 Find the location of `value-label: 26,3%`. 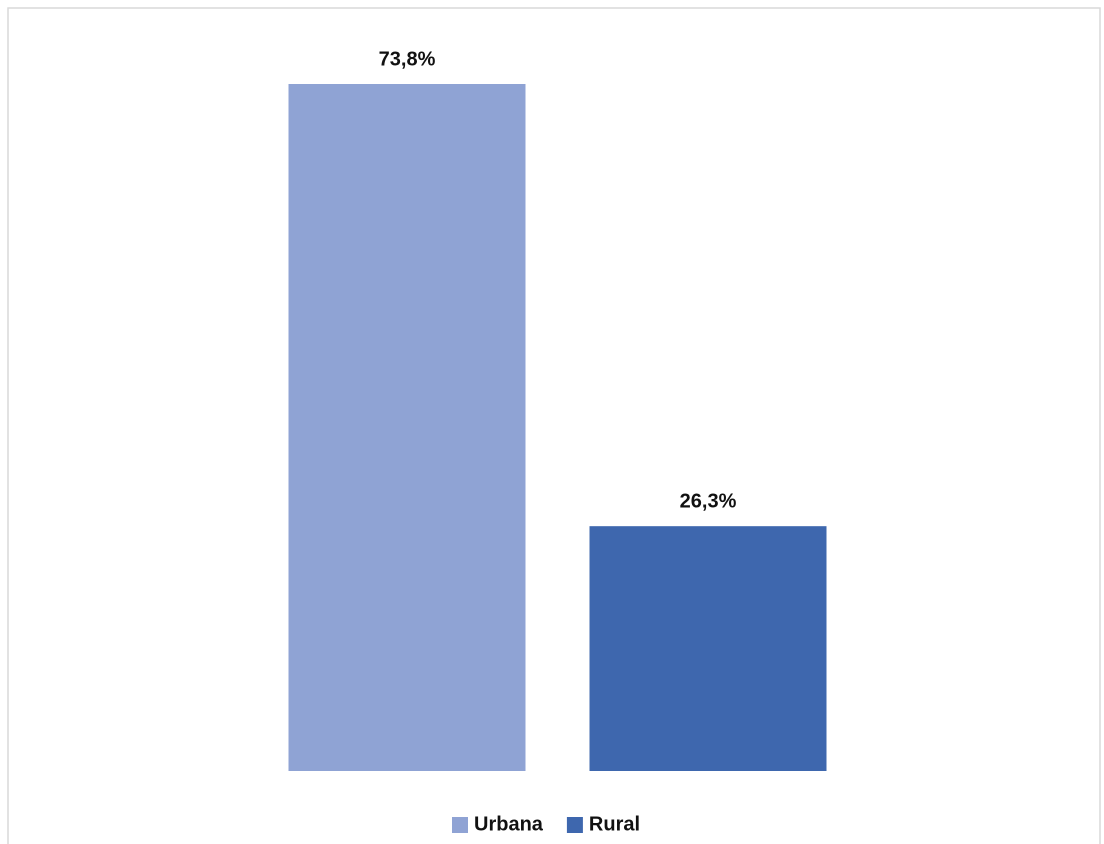

value-label: 26,3% is located at coordinates (708, 501).